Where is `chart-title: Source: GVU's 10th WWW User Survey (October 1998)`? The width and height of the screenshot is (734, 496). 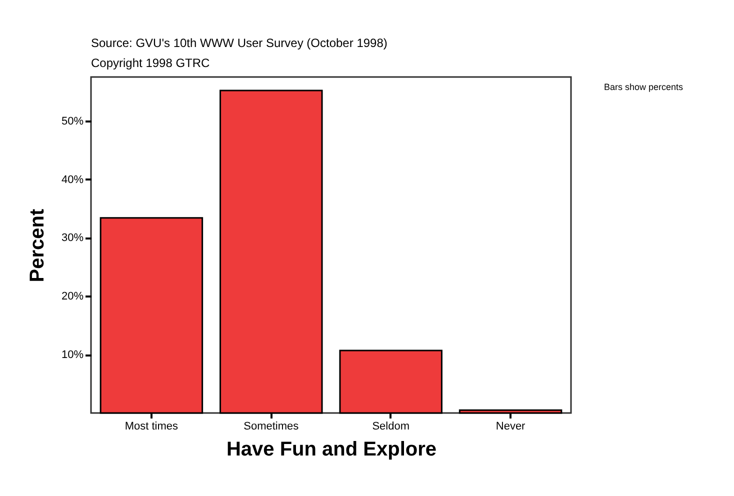 chart-title: Source: GVU's 10th WWW User Survey (October 1998) is located at coordinates (239, 43).